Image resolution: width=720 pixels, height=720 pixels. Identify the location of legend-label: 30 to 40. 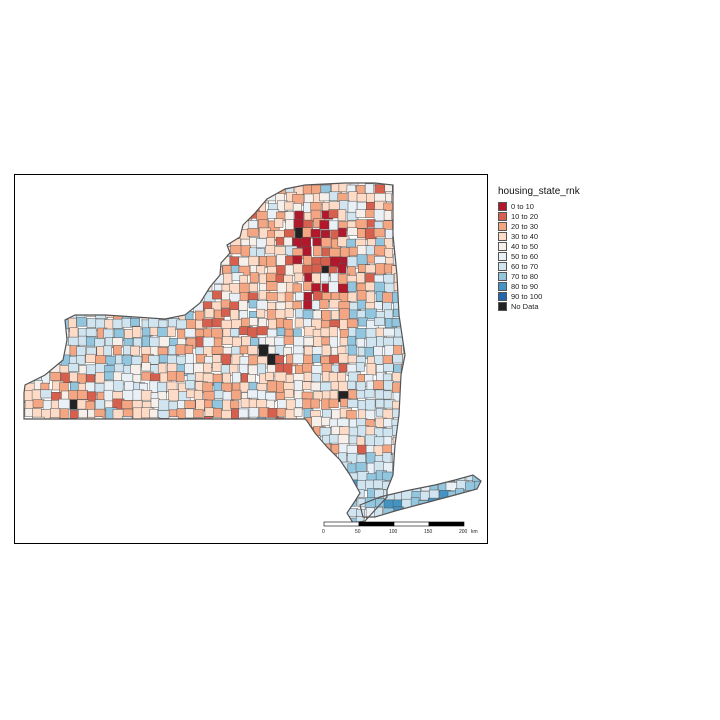
(525, 236).